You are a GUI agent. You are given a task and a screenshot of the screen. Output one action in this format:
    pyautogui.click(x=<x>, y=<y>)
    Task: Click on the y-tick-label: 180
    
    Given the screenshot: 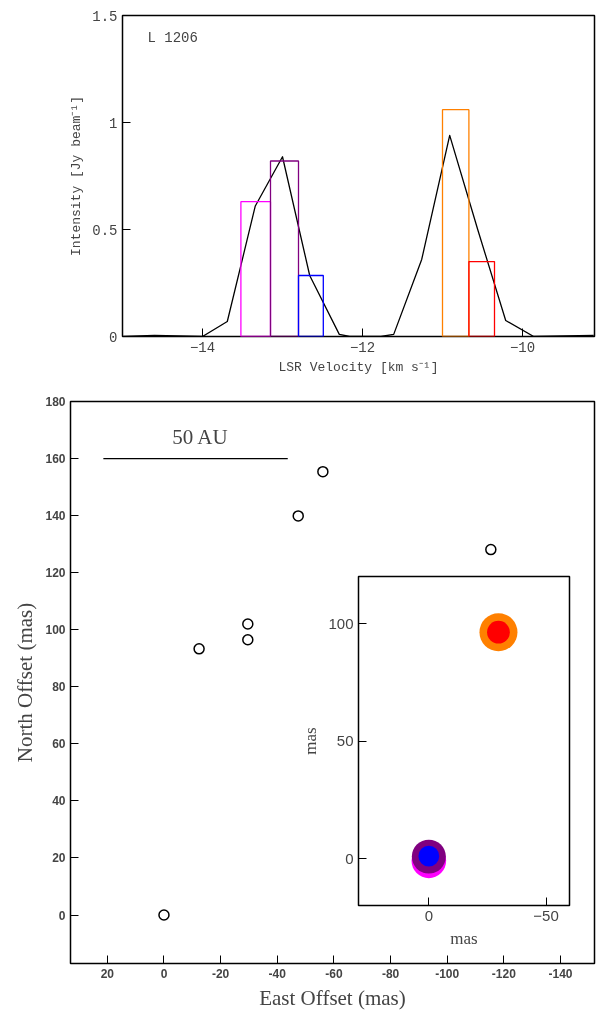 What is the action you would take?
    pyautogui.click(x=55, y=402)
    